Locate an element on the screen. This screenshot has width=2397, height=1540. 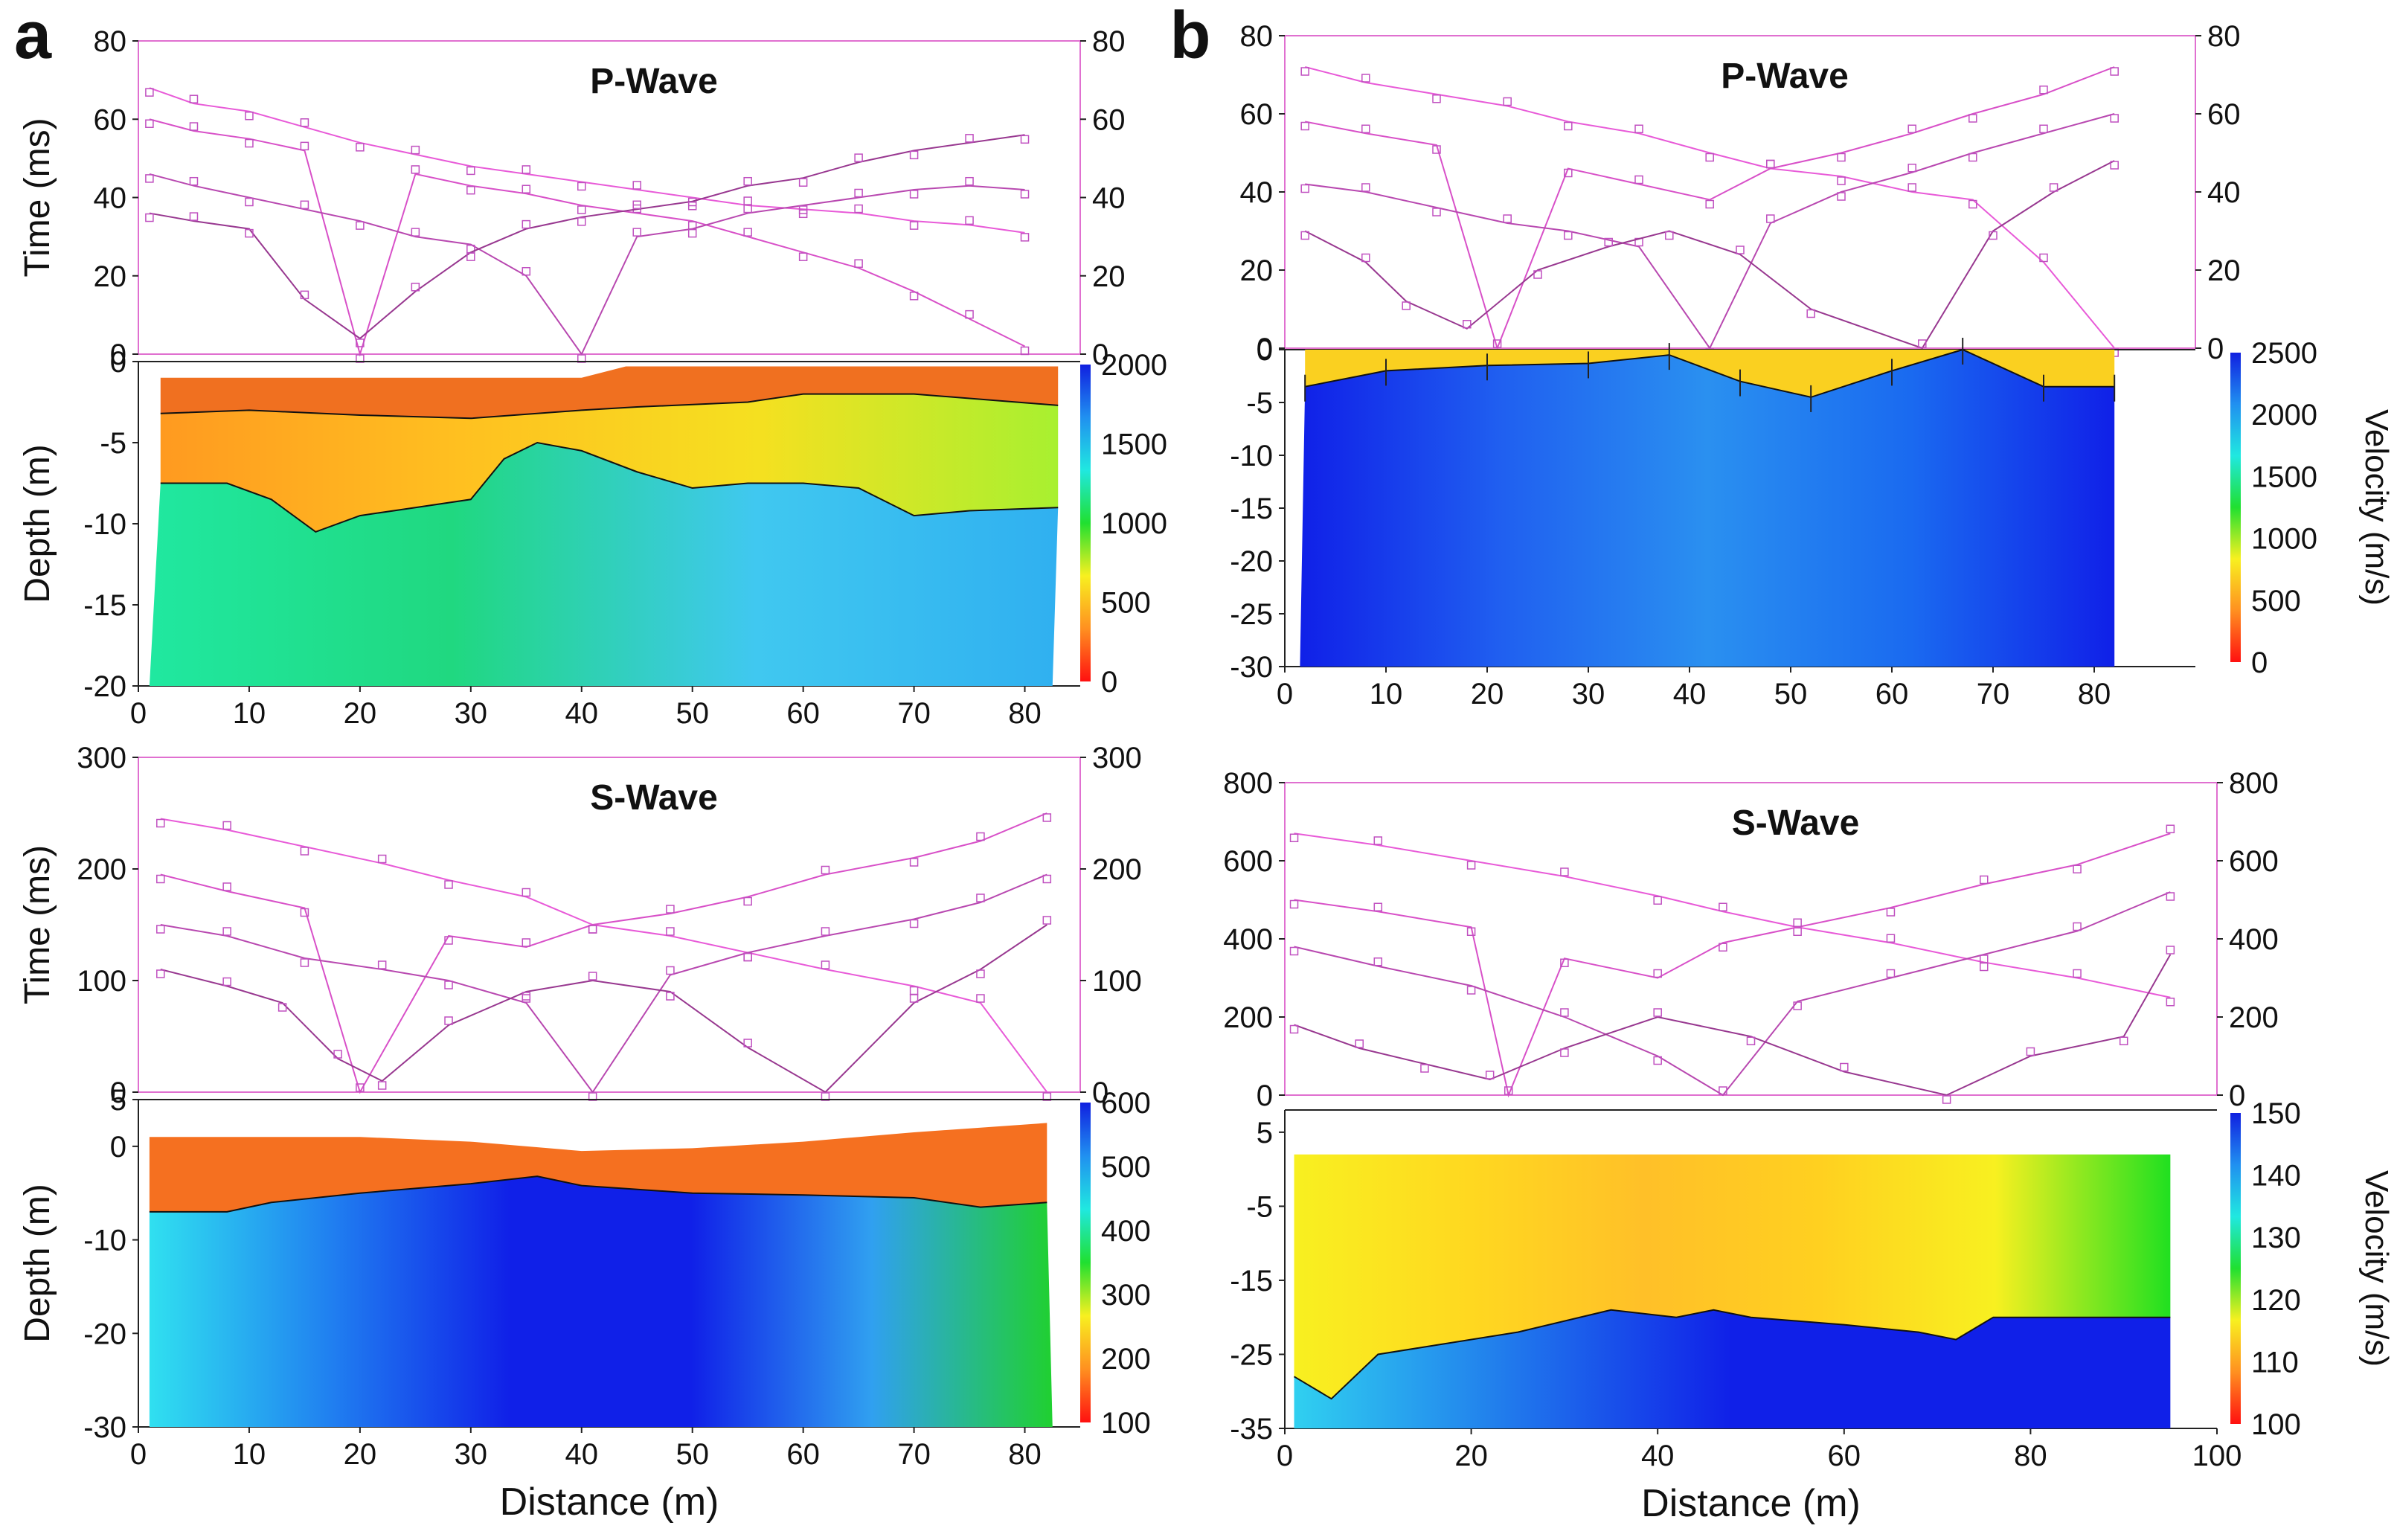
colorbar-tick-label: 0 is located at coordinates (1109, 682).